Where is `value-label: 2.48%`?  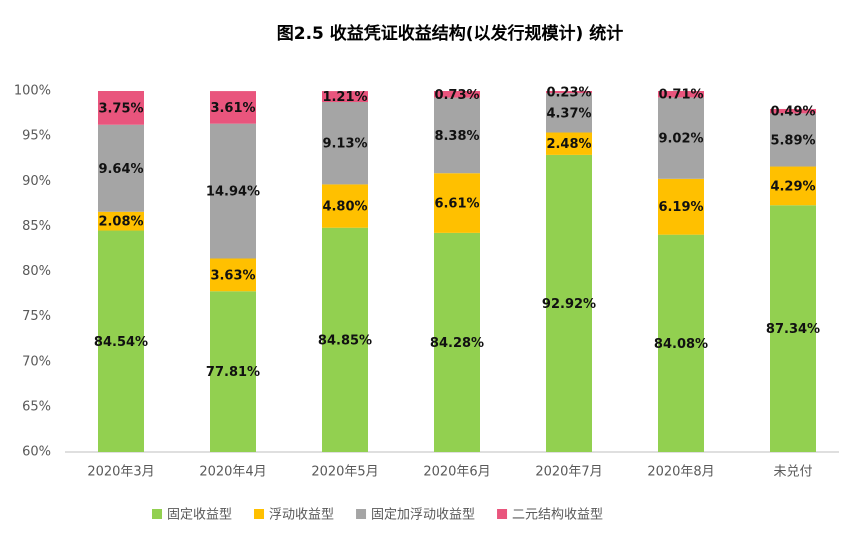 value-label: 2.48% is located at coordinates (568, 144).